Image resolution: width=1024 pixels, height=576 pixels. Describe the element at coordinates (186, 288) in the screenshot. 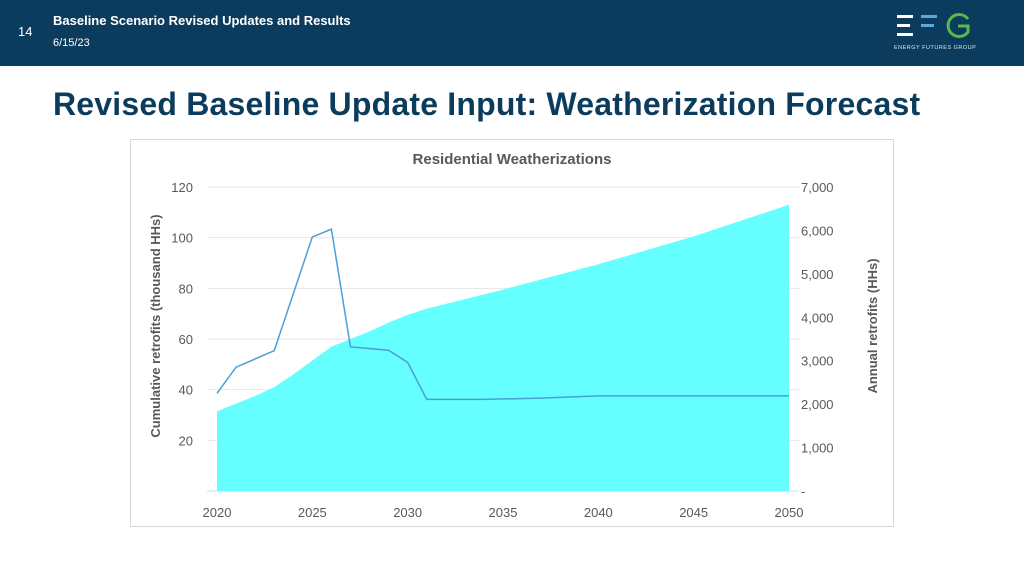

I see `y-tick-label: 80` at that location.